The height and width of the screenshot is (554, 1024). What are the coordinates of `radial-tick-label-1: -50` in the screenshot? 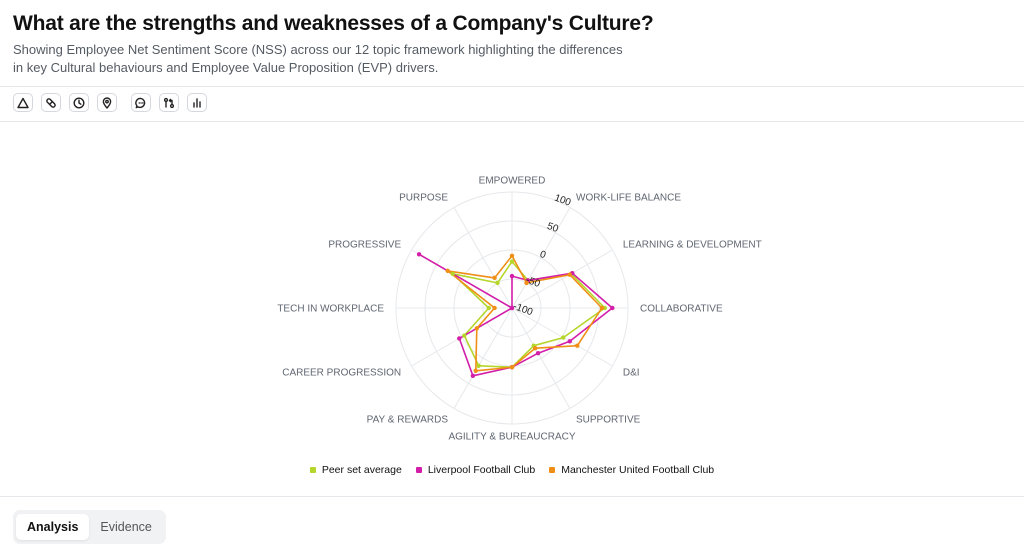 It's located at (533, 282).